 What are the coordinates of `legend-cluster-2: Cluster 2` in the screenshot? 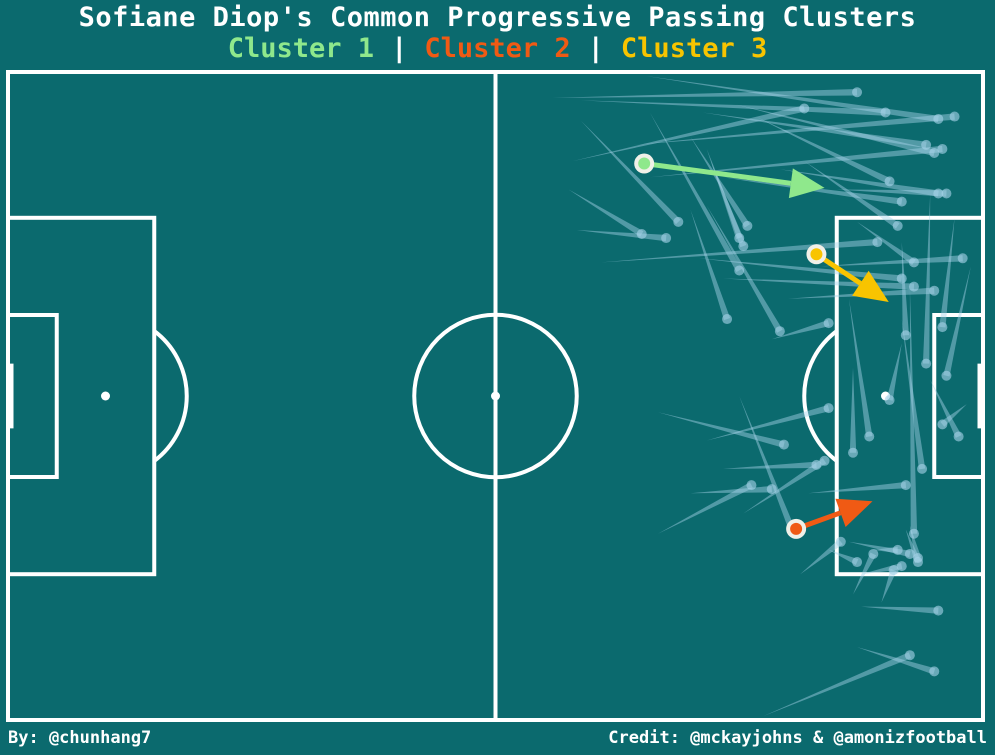 It's located at (497, 48).